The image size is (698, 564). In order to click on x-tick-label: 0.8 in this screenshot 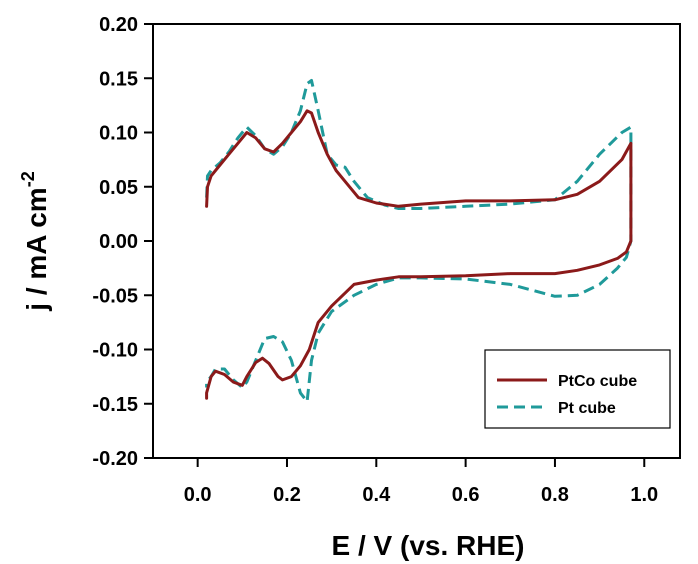, I will do `click(555, 495)`.